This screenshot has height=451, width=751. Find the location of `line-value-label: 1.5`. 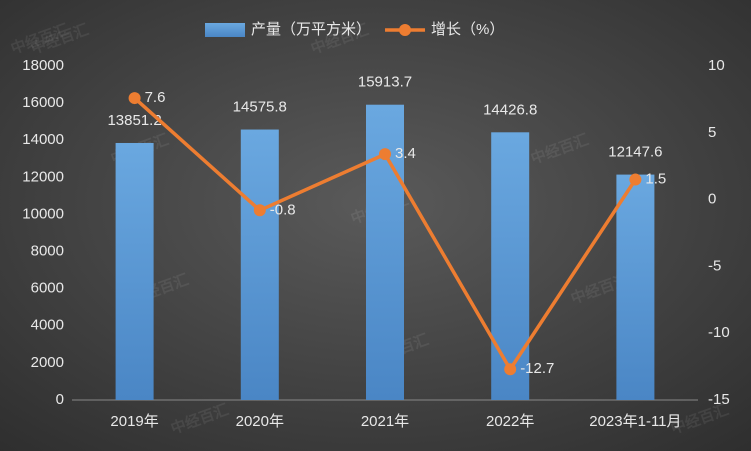

line-value-label: 1.5 is located at coordinates (655, 179).